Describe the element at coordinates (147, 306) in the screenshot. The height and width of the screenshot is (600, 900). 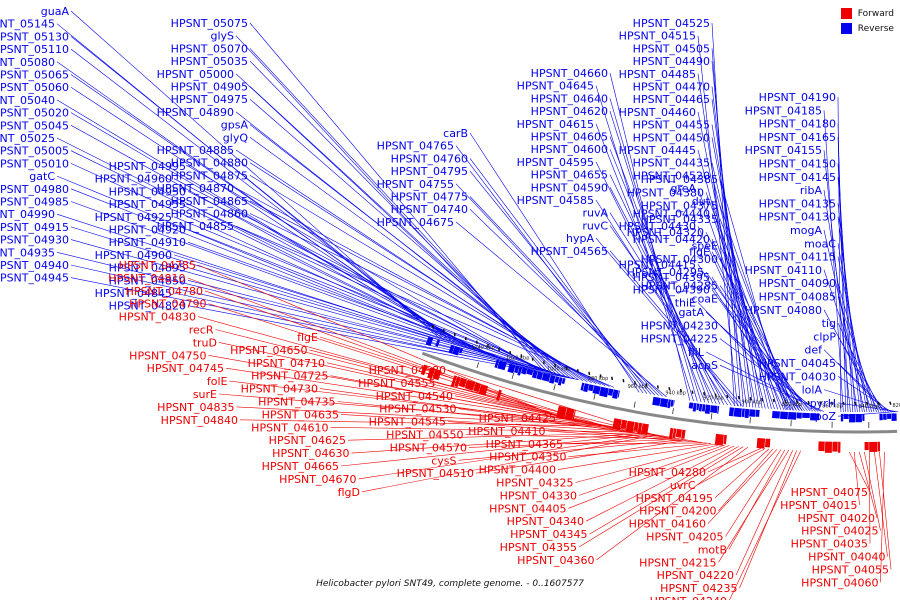
I see `reverse-gene-label: HPSNT_04820` at that location.